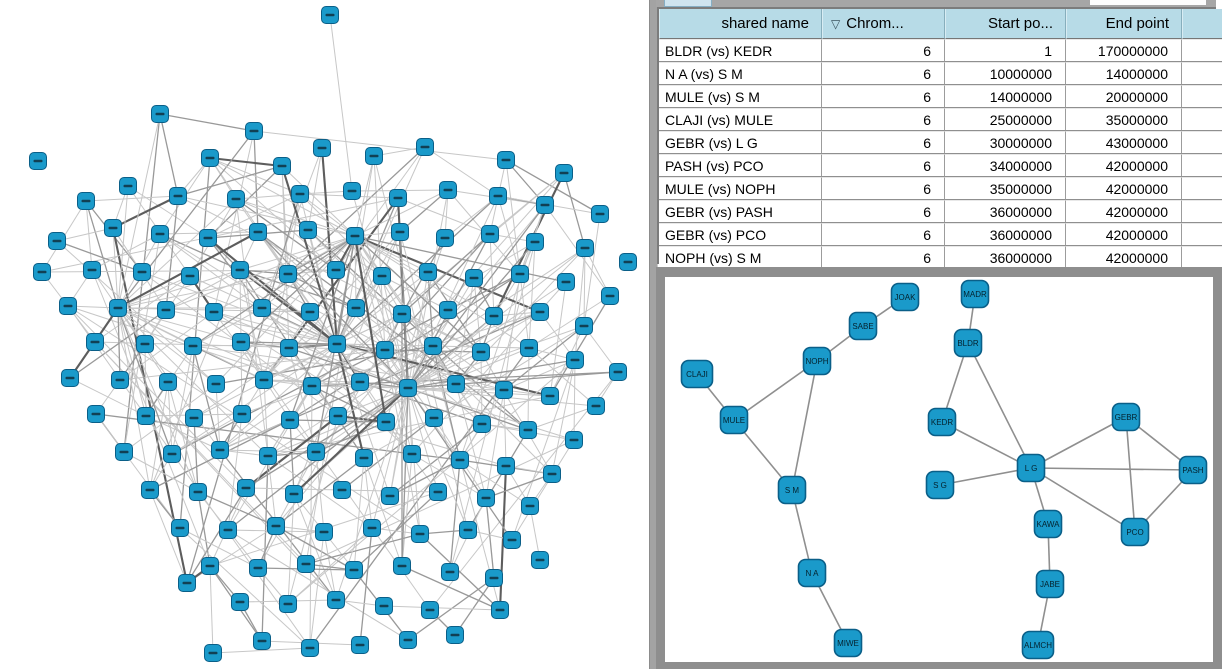 Image resolution: width=1222 pixels, height=669 pixels. Describe the element at coordinates (1124, 73) in the screenshot. I see `table-cell: 14000000` at that location.